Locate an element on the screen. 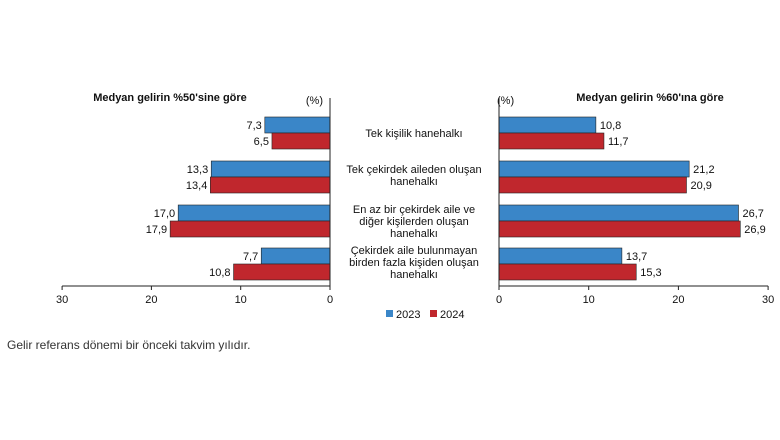 The height and width of the screenshot is (440, 780). value-label-2-2023-3: 26,7 is located at coordinates (752, 214).